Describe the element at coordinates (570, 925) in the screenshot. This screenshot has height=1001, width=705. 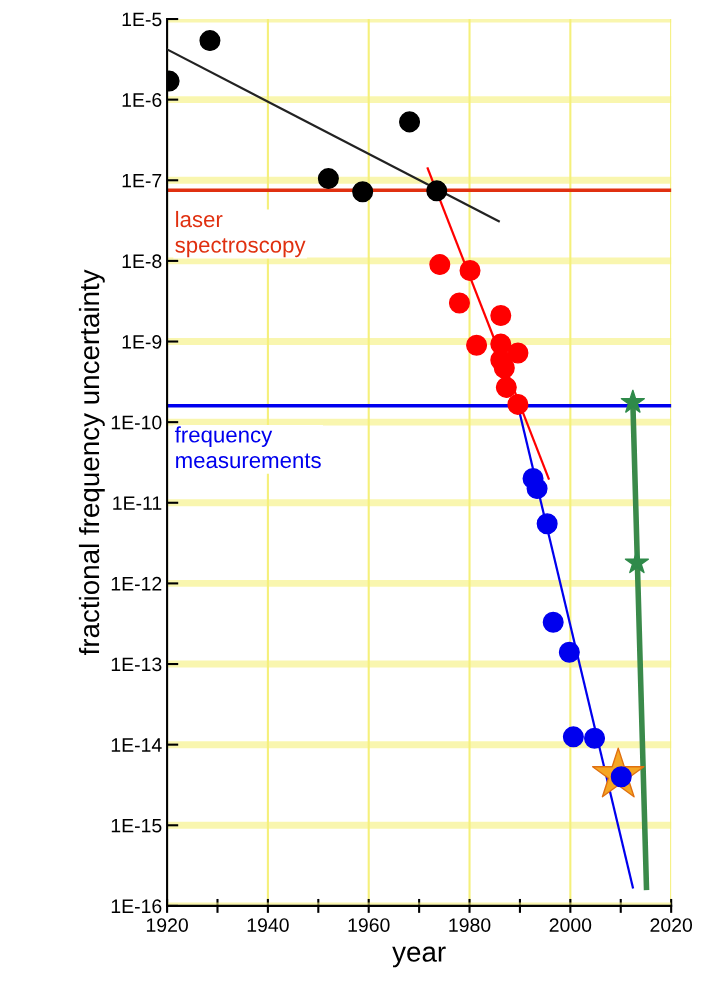
I see `x-tick-label: 2000` at that location.